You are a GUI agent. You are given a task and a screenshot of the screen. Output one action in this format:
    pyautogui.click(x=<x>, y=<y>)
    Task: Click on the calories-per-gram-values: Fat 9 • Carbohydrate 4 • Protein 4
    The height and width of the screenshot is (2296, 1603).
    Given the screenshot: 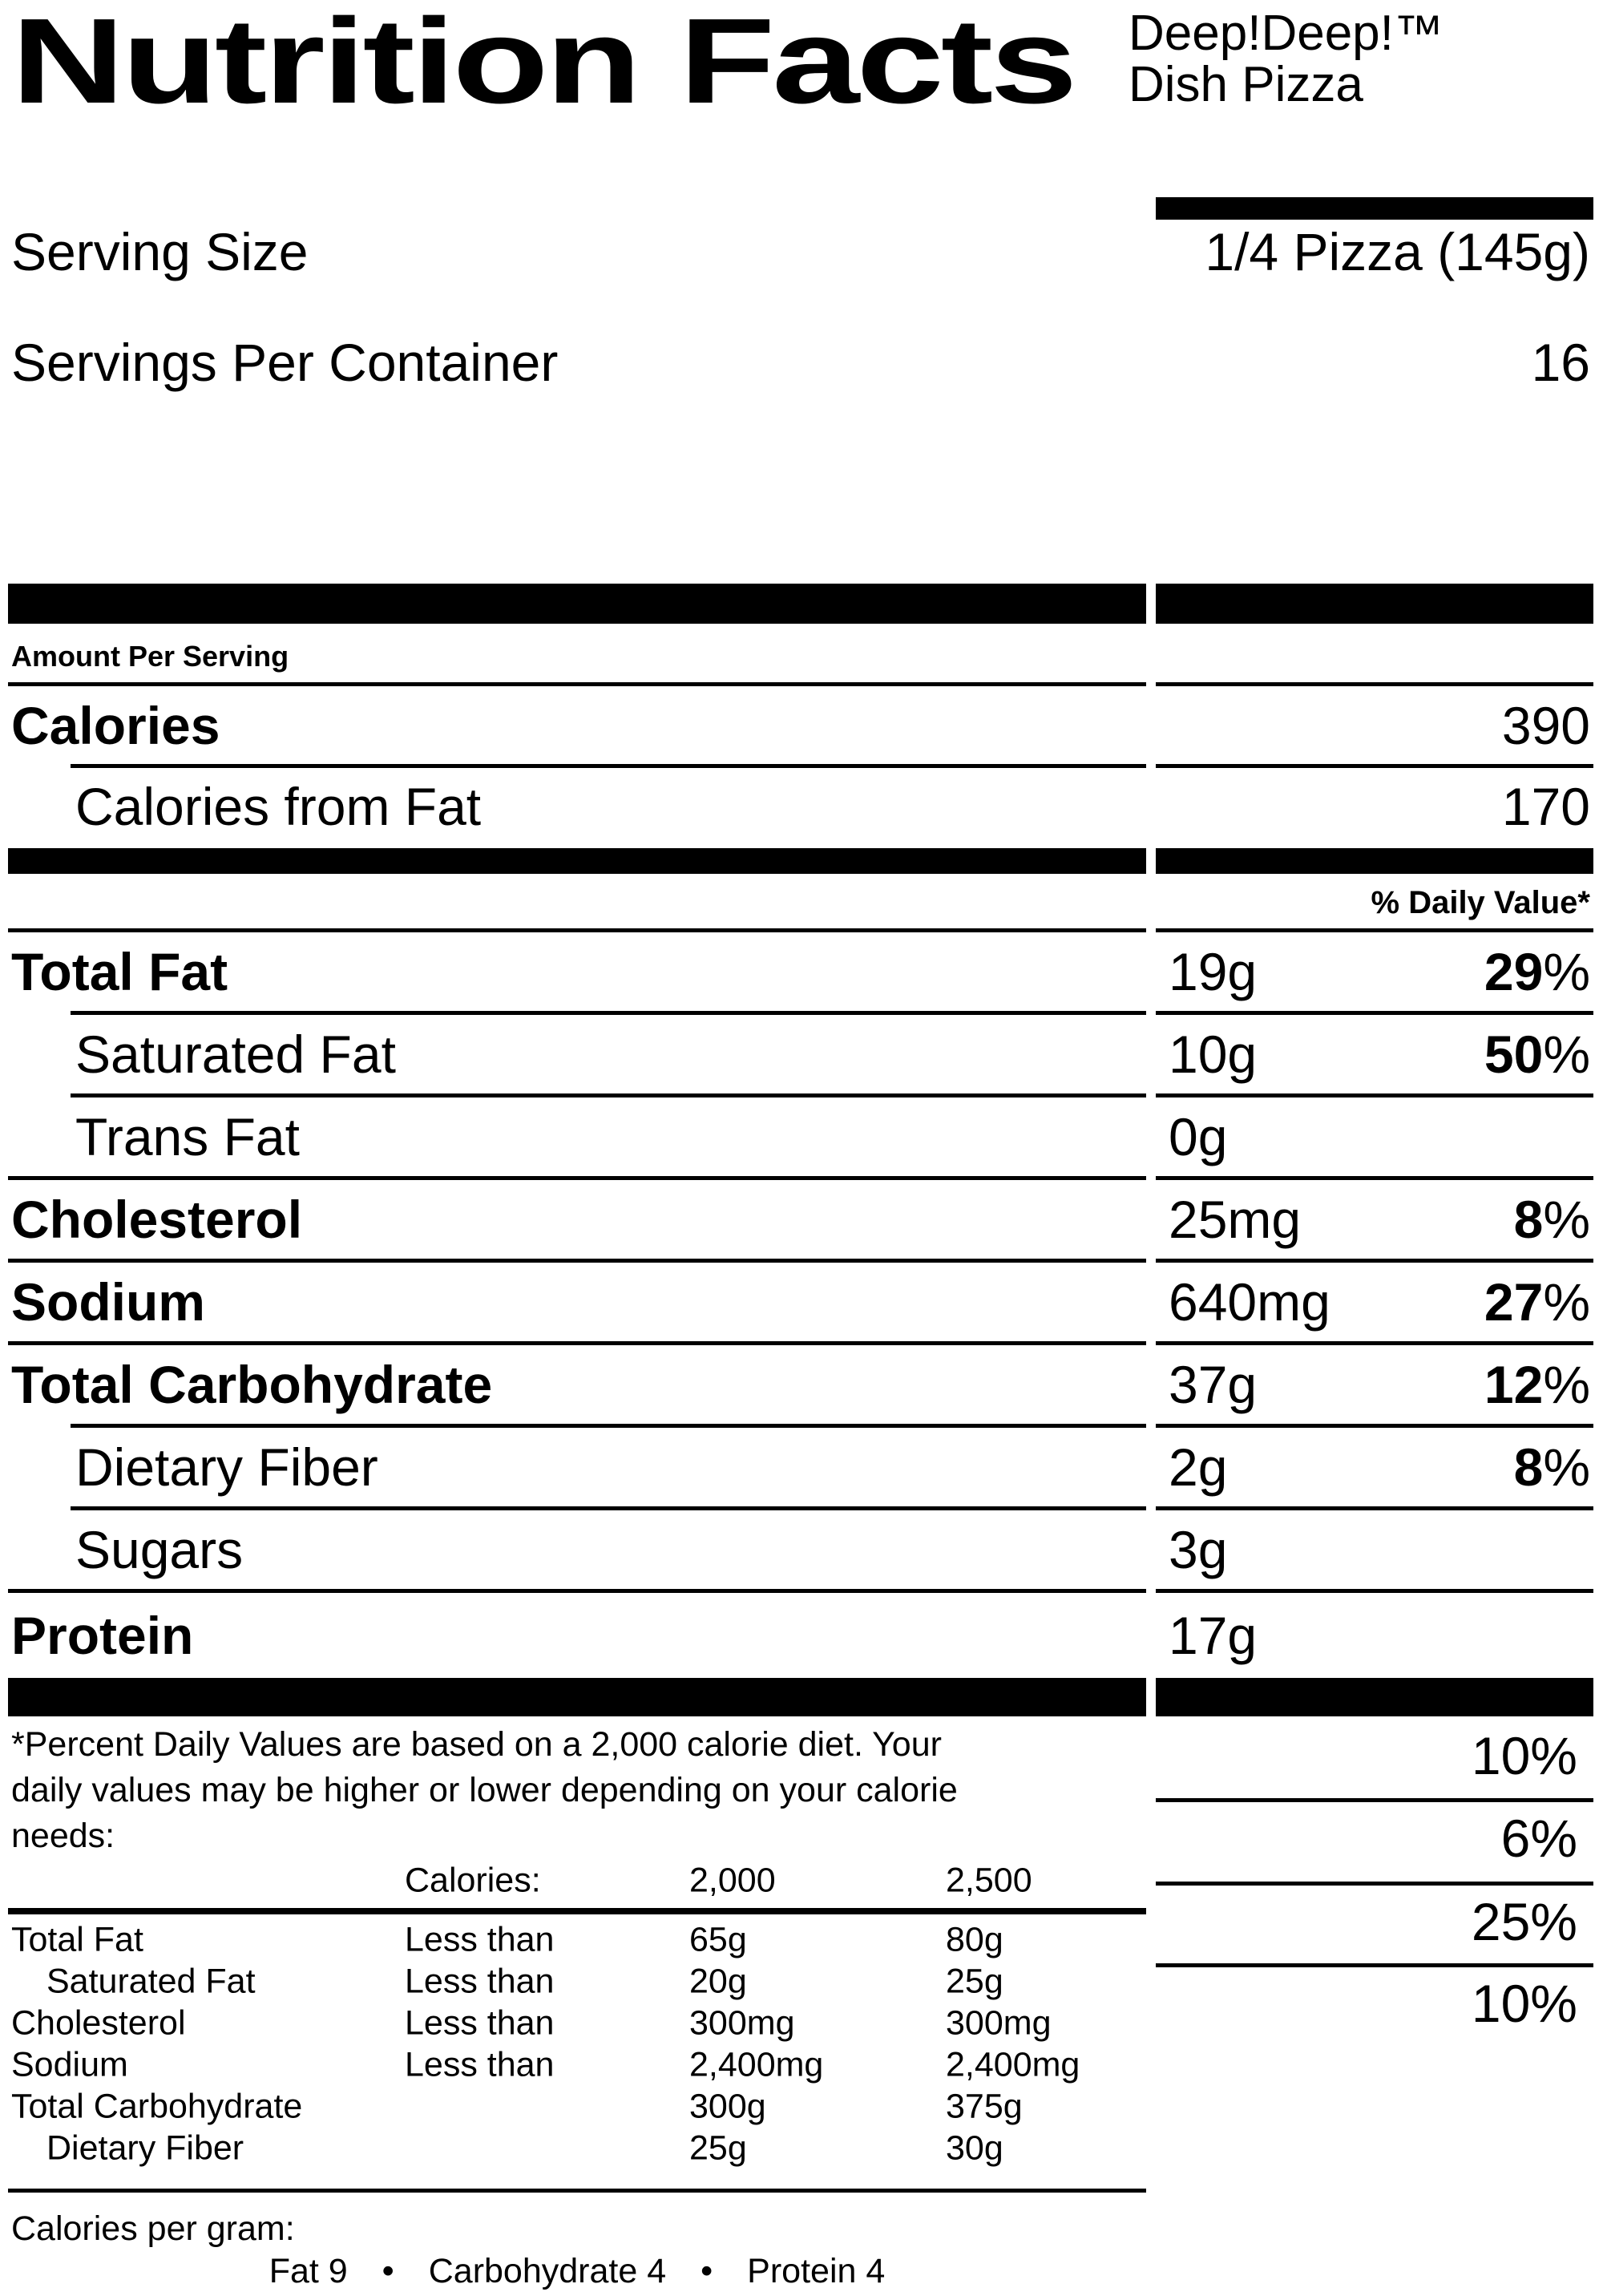 What is the action you would take?
    pyautogui.click(x=577, y=2271)
    